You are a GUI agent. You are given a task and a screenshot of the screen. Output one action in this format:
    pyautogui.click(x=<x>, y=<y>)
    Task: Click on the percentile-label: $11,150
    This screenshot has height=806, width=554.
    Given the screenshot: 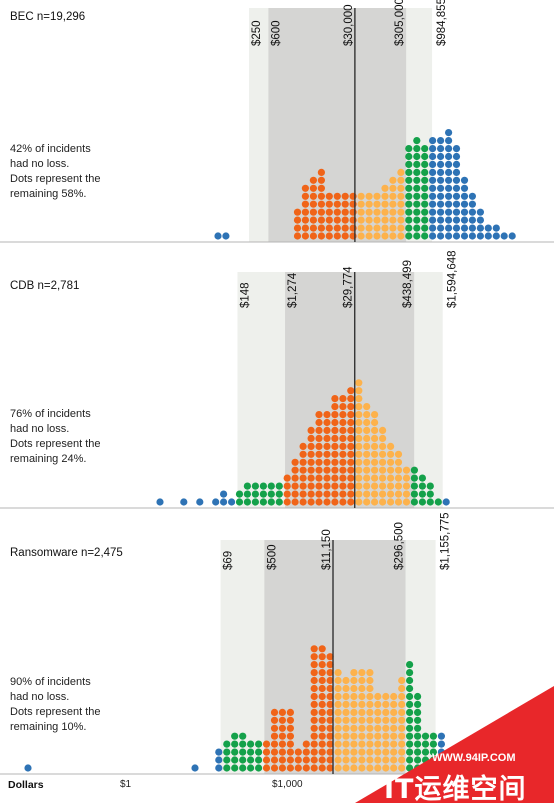 What is the action you would take?
    pyautogui.click(x=327, y=549)
    